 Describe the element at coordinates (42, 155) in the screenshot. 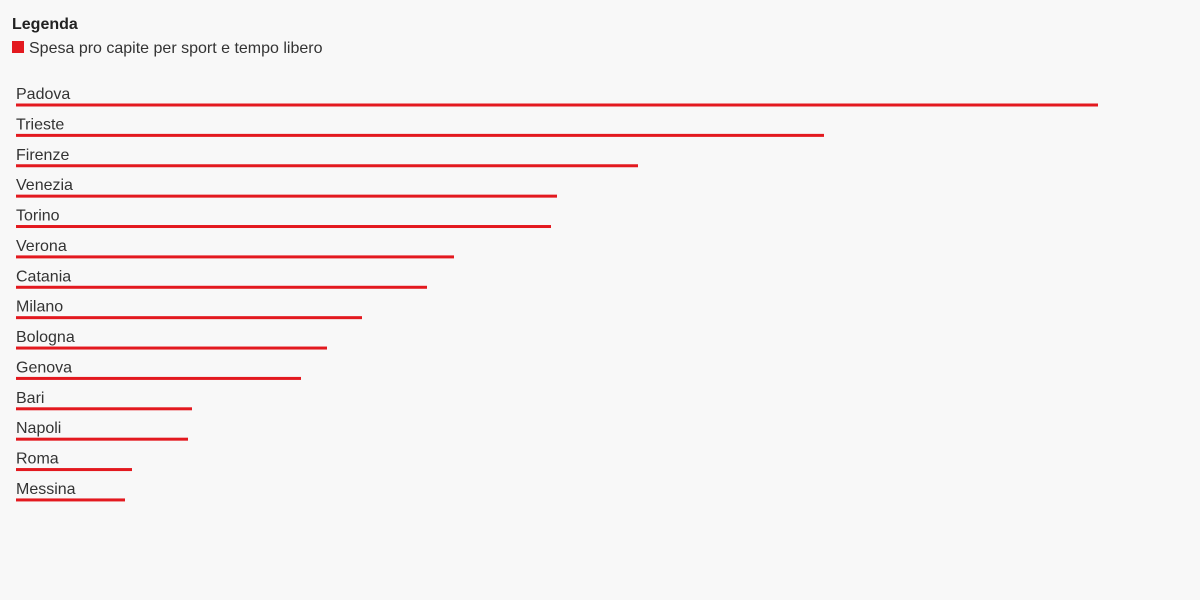

I see `category-label: Firenze` at that location.